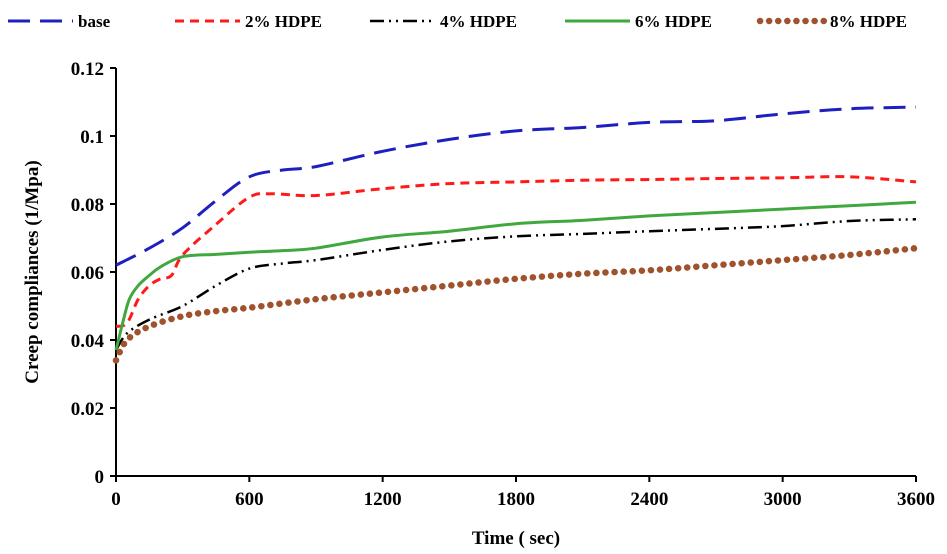 This screenshot has height=554, width=947. I want to click on x-tick-label: 600, so click(249, 499).